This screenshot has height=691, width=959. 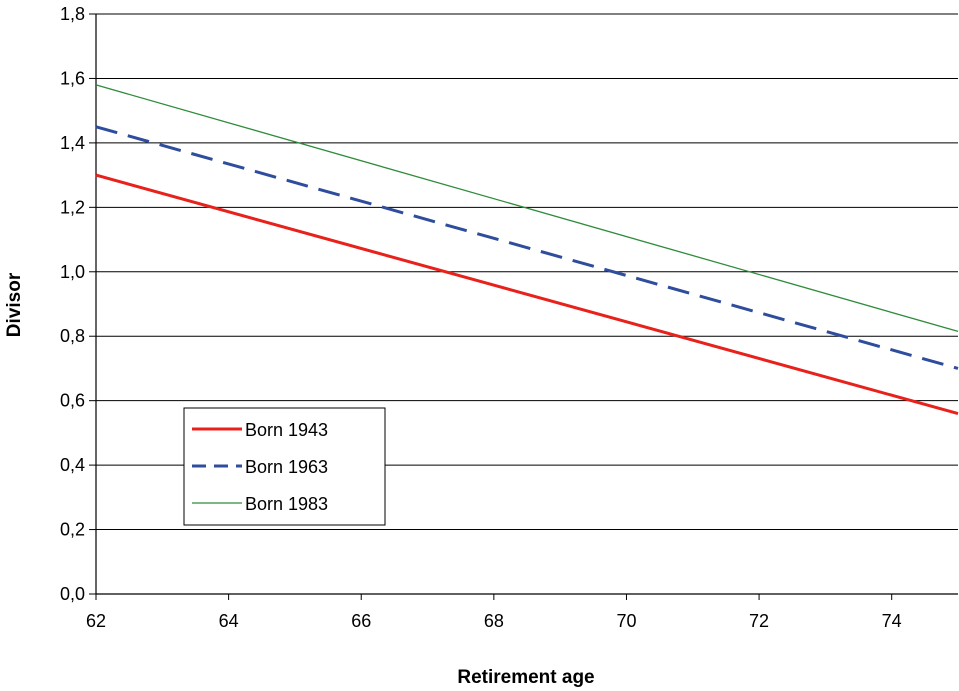 I want to click on x-tick-labels: 62 64 66 68 70 72 74, so click(x=494, y=621).